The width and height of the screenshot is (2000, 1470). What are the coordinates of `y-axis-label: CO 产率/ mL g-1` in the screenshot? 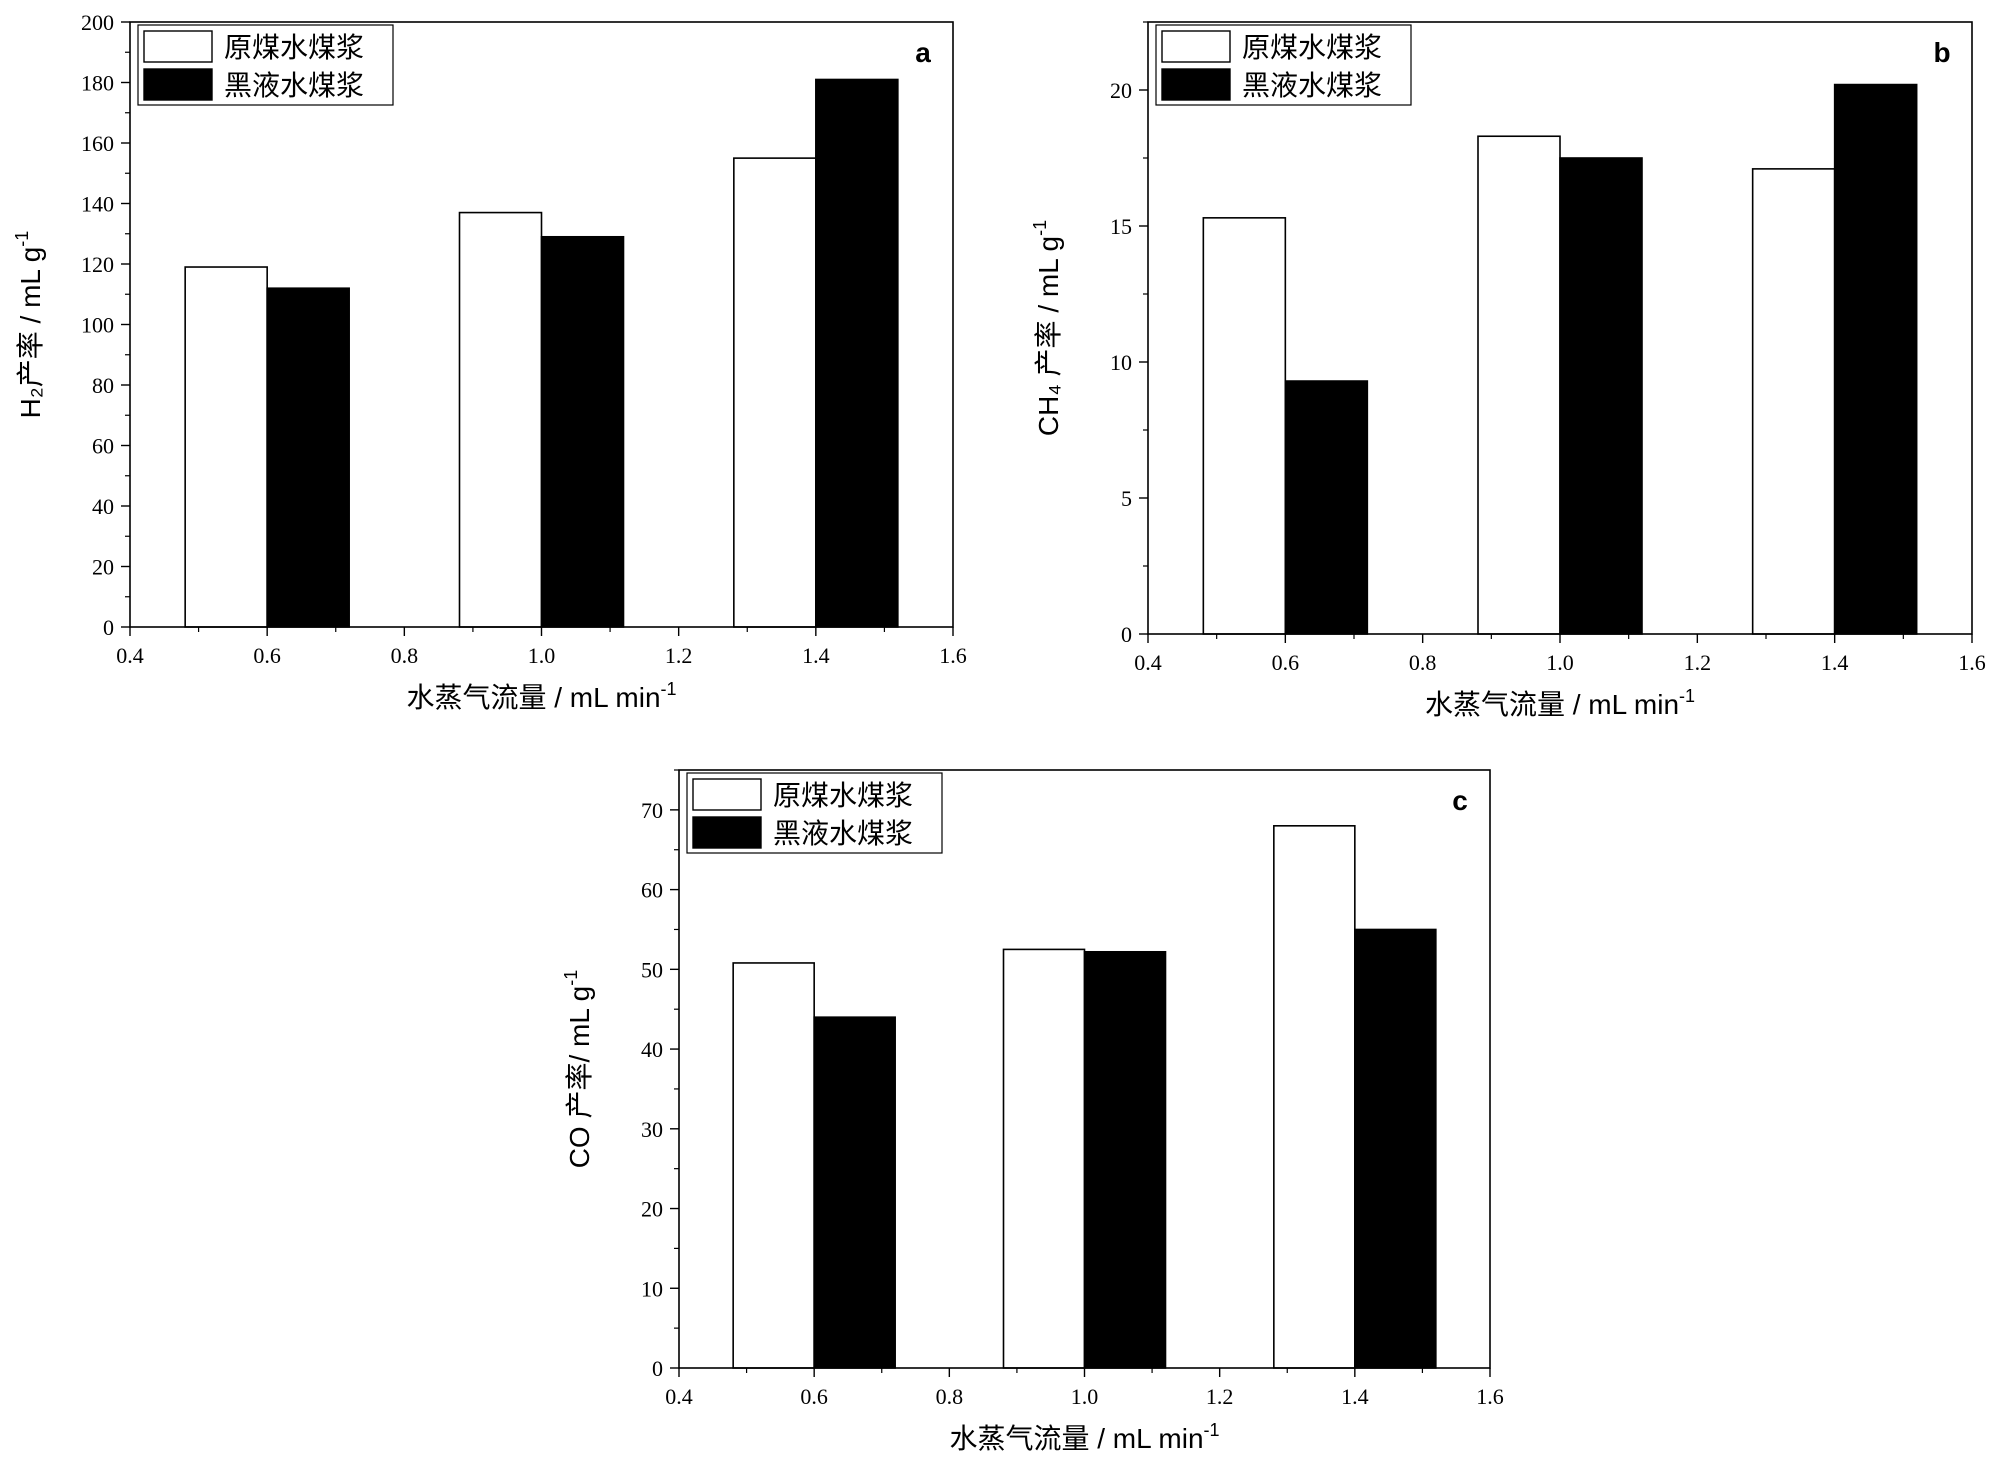 It's located at (578, 1069).